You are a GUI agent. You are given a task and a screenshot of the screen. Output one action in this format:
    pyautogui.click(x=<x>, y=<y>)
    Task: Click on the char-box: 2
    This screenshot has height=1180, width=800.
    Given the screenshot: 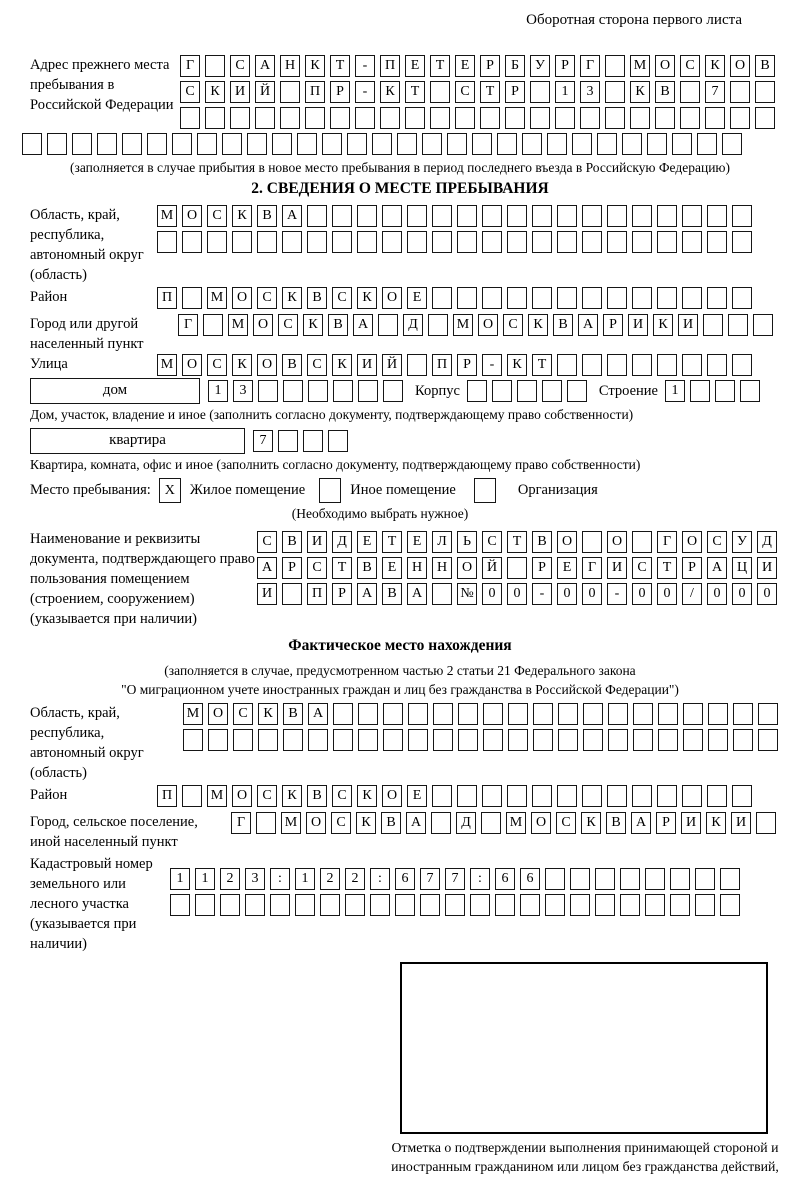 What is the action you would take?
    pyautogui.click(x=330, y=879)
    